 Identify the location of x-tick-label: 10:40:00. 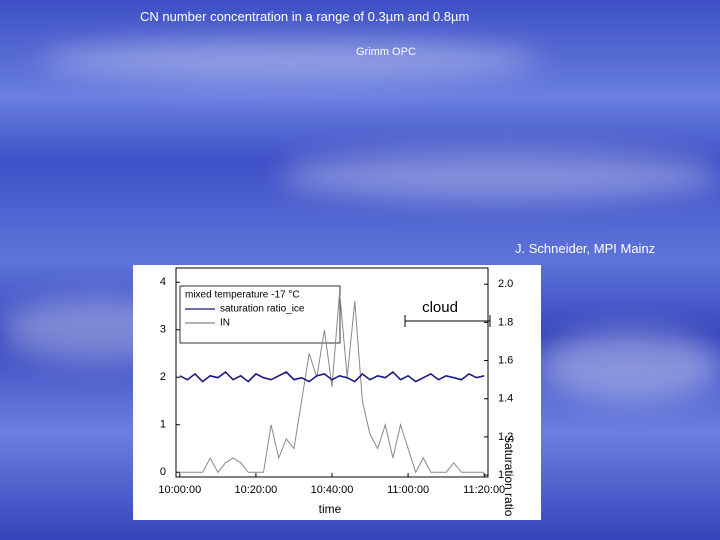
(332, 490).